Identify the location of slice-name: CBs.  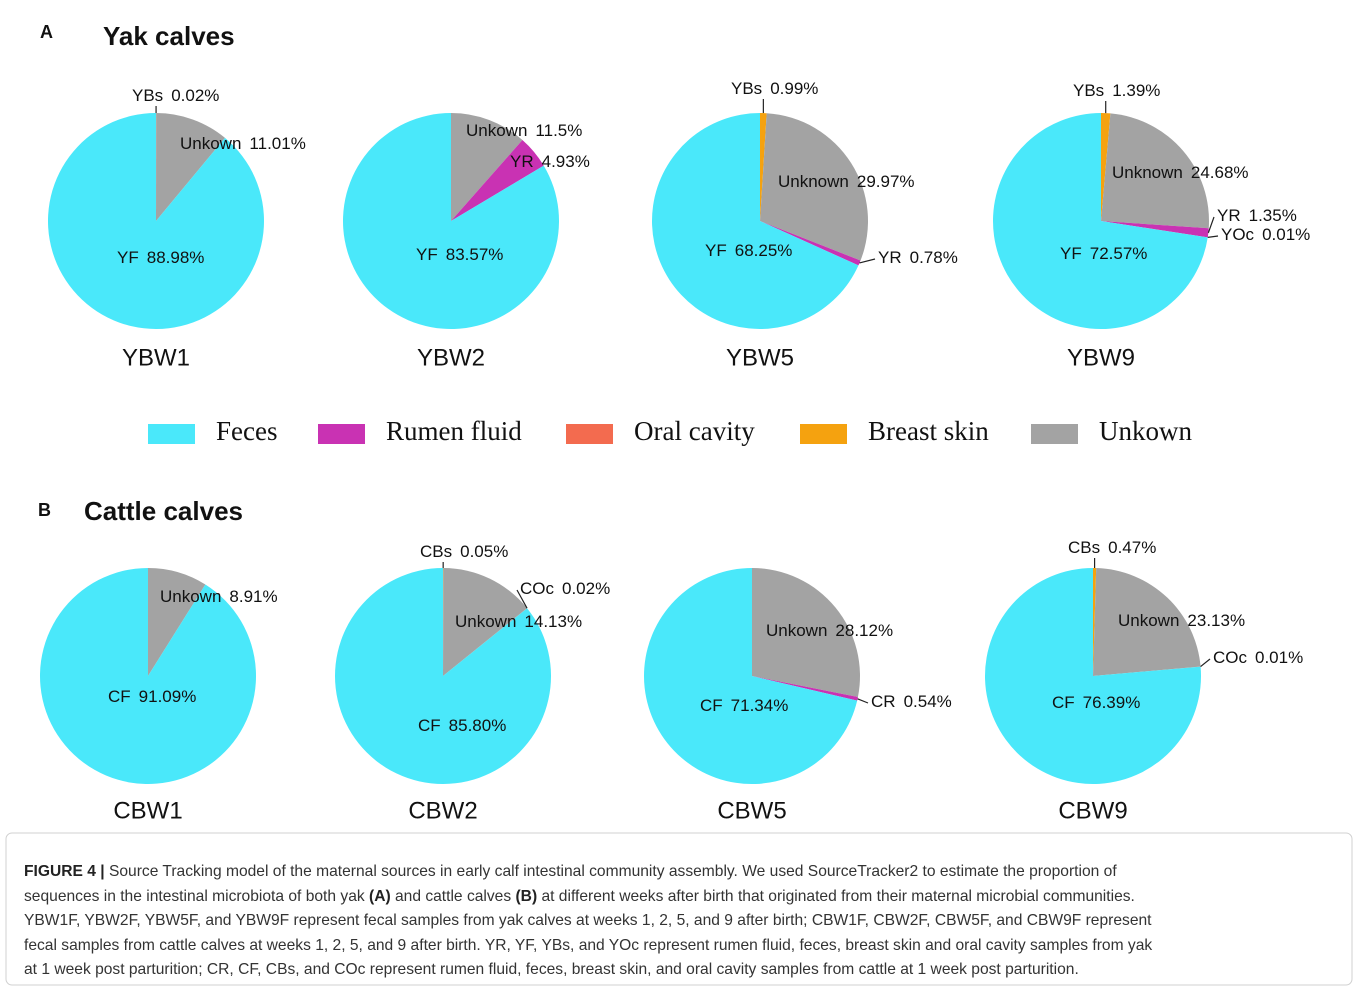
(436, 551).